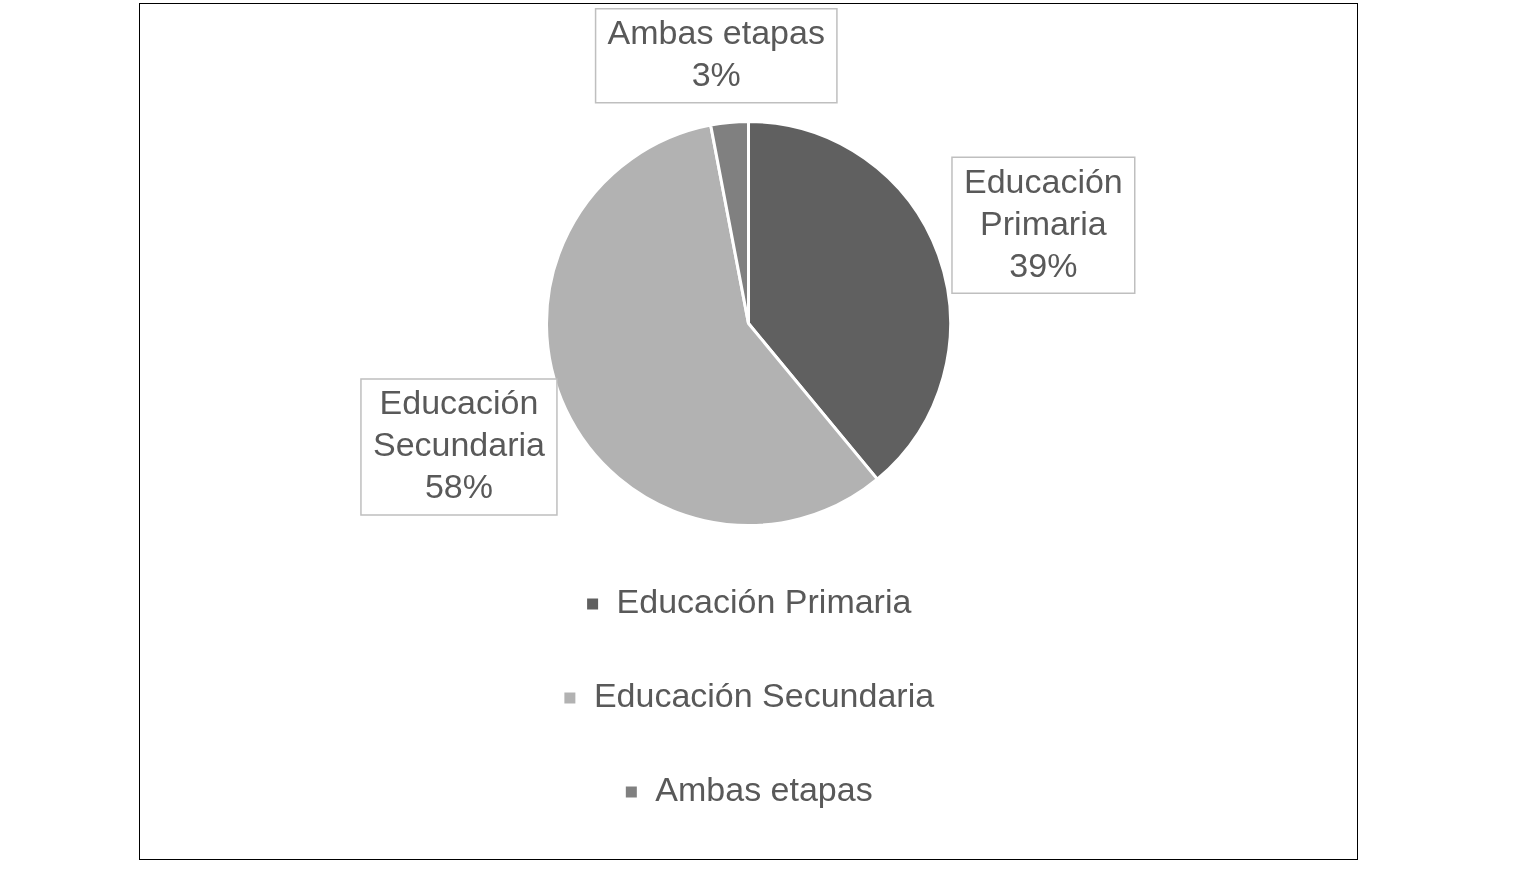 This screenshot has width=1530, height=874. I want to click on slice-label: Ambas etapas, so click(716, 32).